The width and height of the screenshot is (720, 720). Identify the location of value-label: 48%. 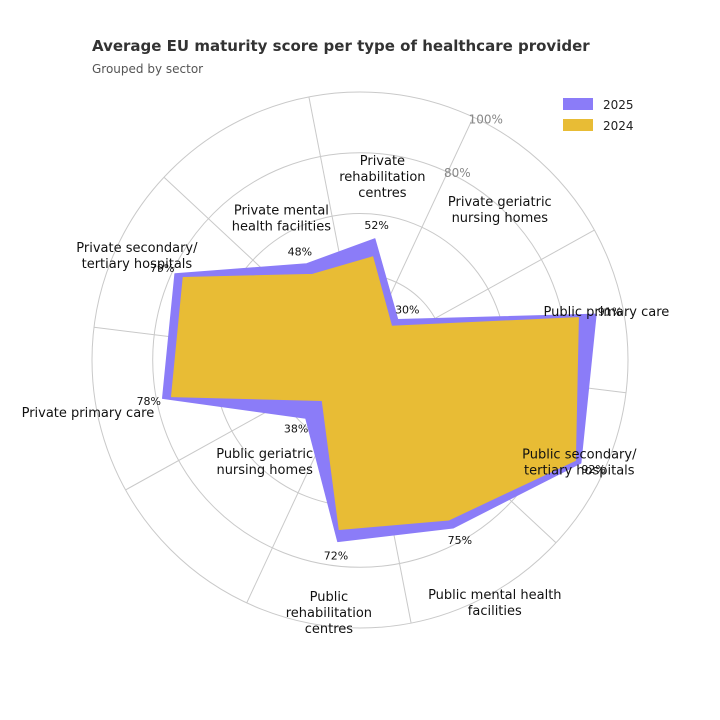
(300, 252).